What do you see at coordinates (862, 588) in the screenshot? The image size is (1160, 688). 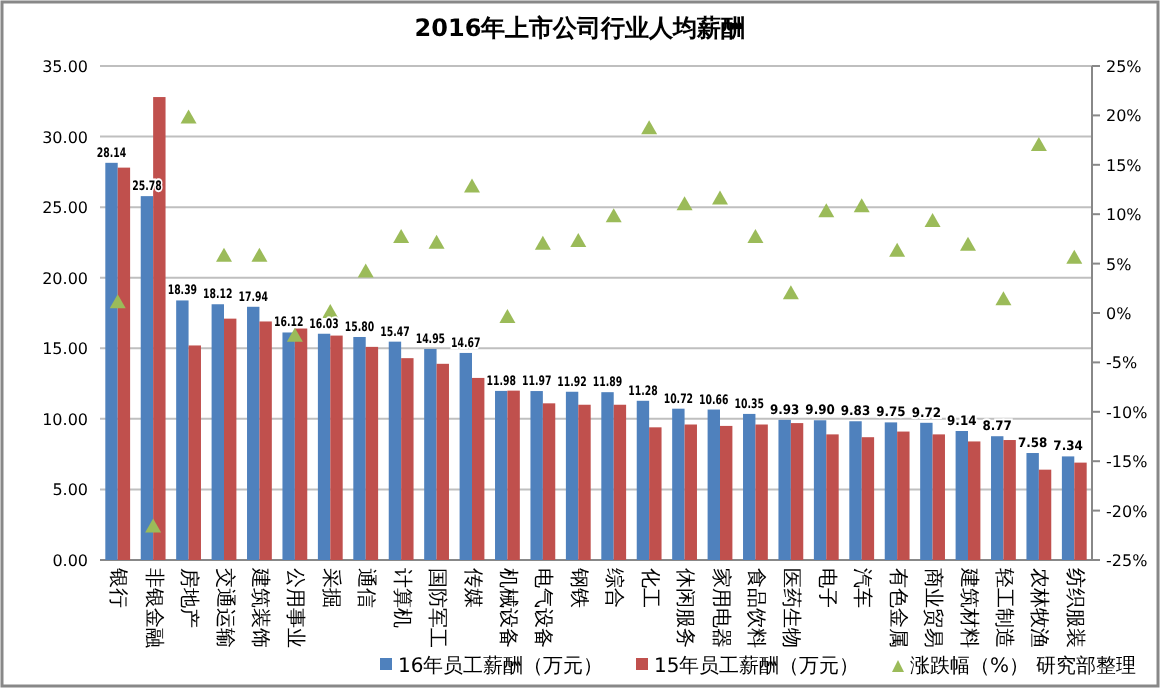 I see `x-tick-label: 汽车` at bounding box center [862, 588].